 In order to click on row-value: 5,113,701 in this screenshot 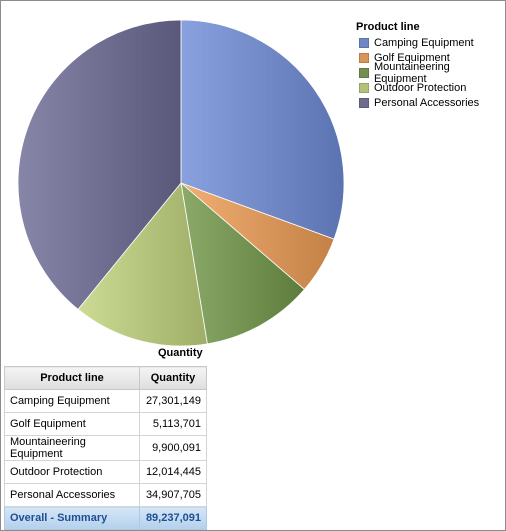, I will do `click(173, 424)`.